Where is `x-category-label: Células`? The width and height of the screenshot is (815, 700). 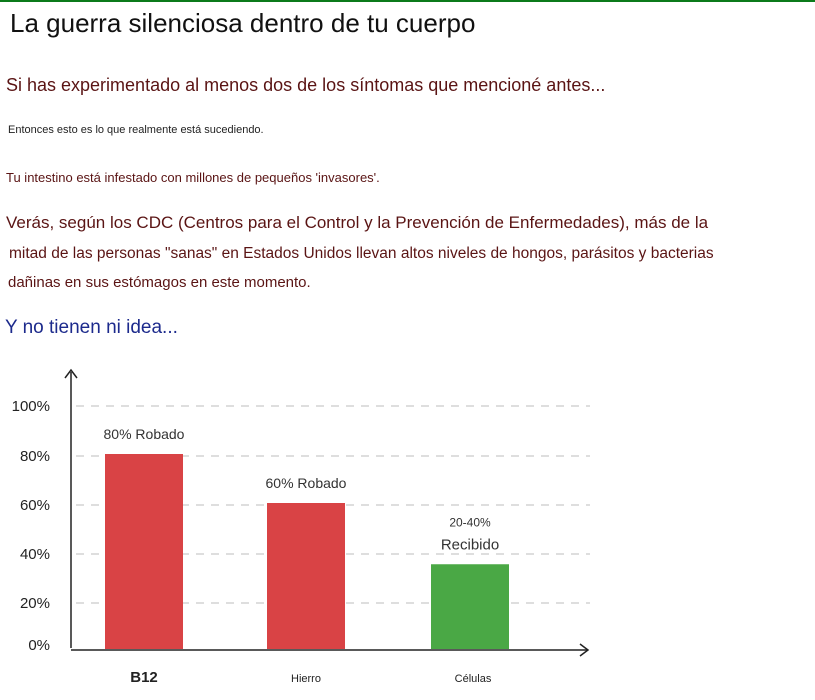 x-category-label: Células is located at coordinates (473, 679).